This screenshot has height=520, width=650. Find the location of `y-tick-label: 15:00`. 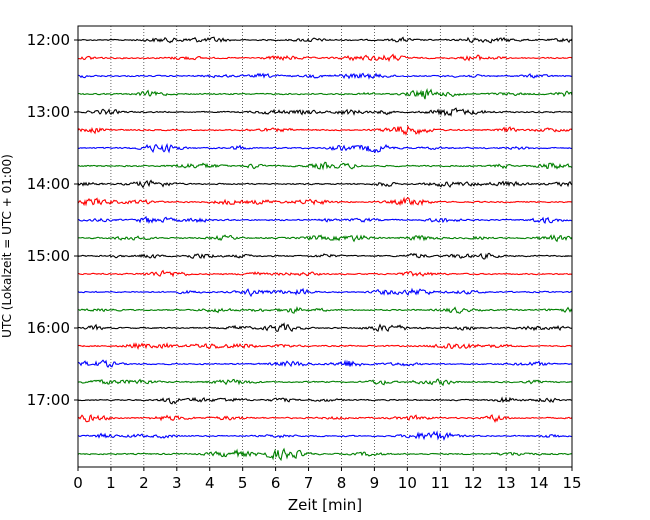

y-tick-label: 15:00 is located at coordinates (48, 256).